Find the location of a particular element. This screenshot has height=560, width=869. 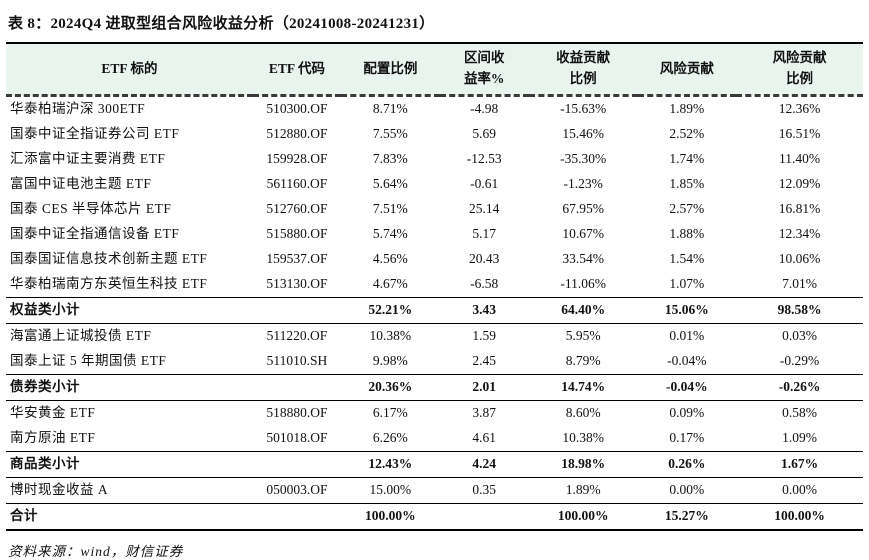

value-cell: 4.61 is located at coordinates (484, 438).